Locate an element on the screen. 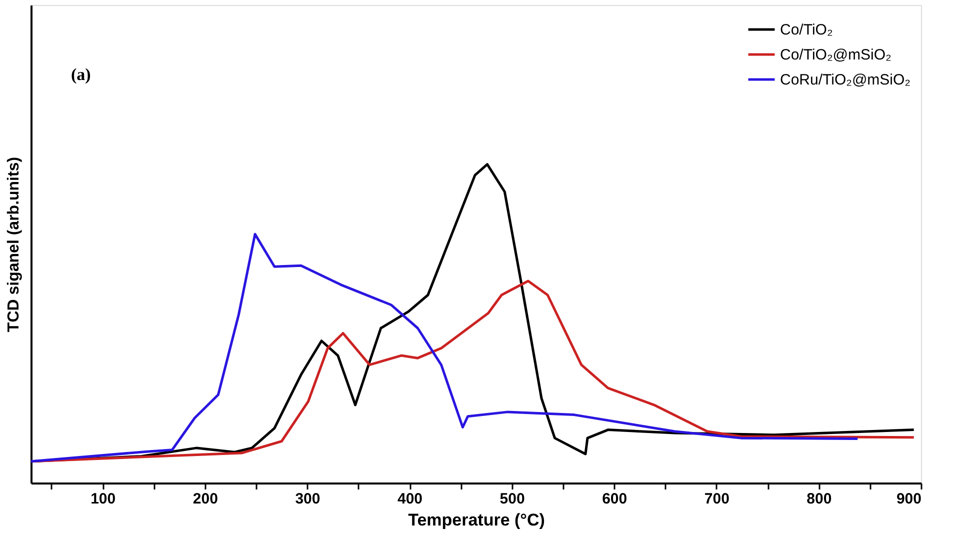 This screenshot has height=555, width=975. x-tick-label: 400 is located at coordinates (410, 499).